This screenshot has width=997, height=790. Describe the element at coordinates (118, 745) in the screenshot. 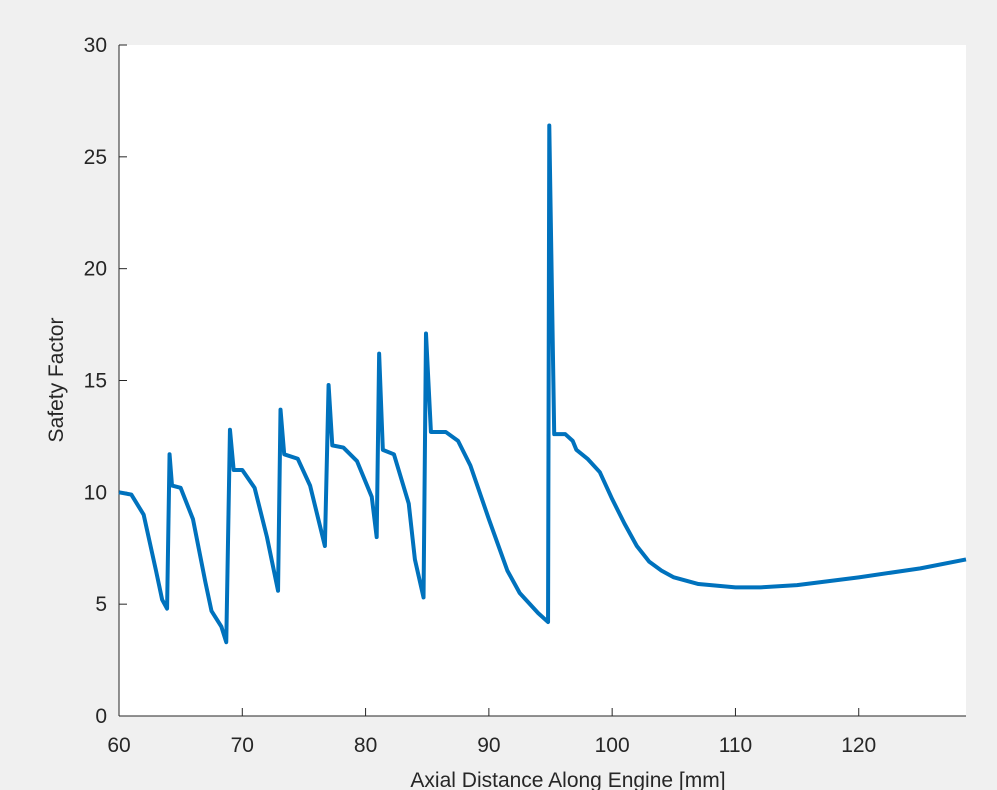

I see `x-tick-label: 60` at that location.